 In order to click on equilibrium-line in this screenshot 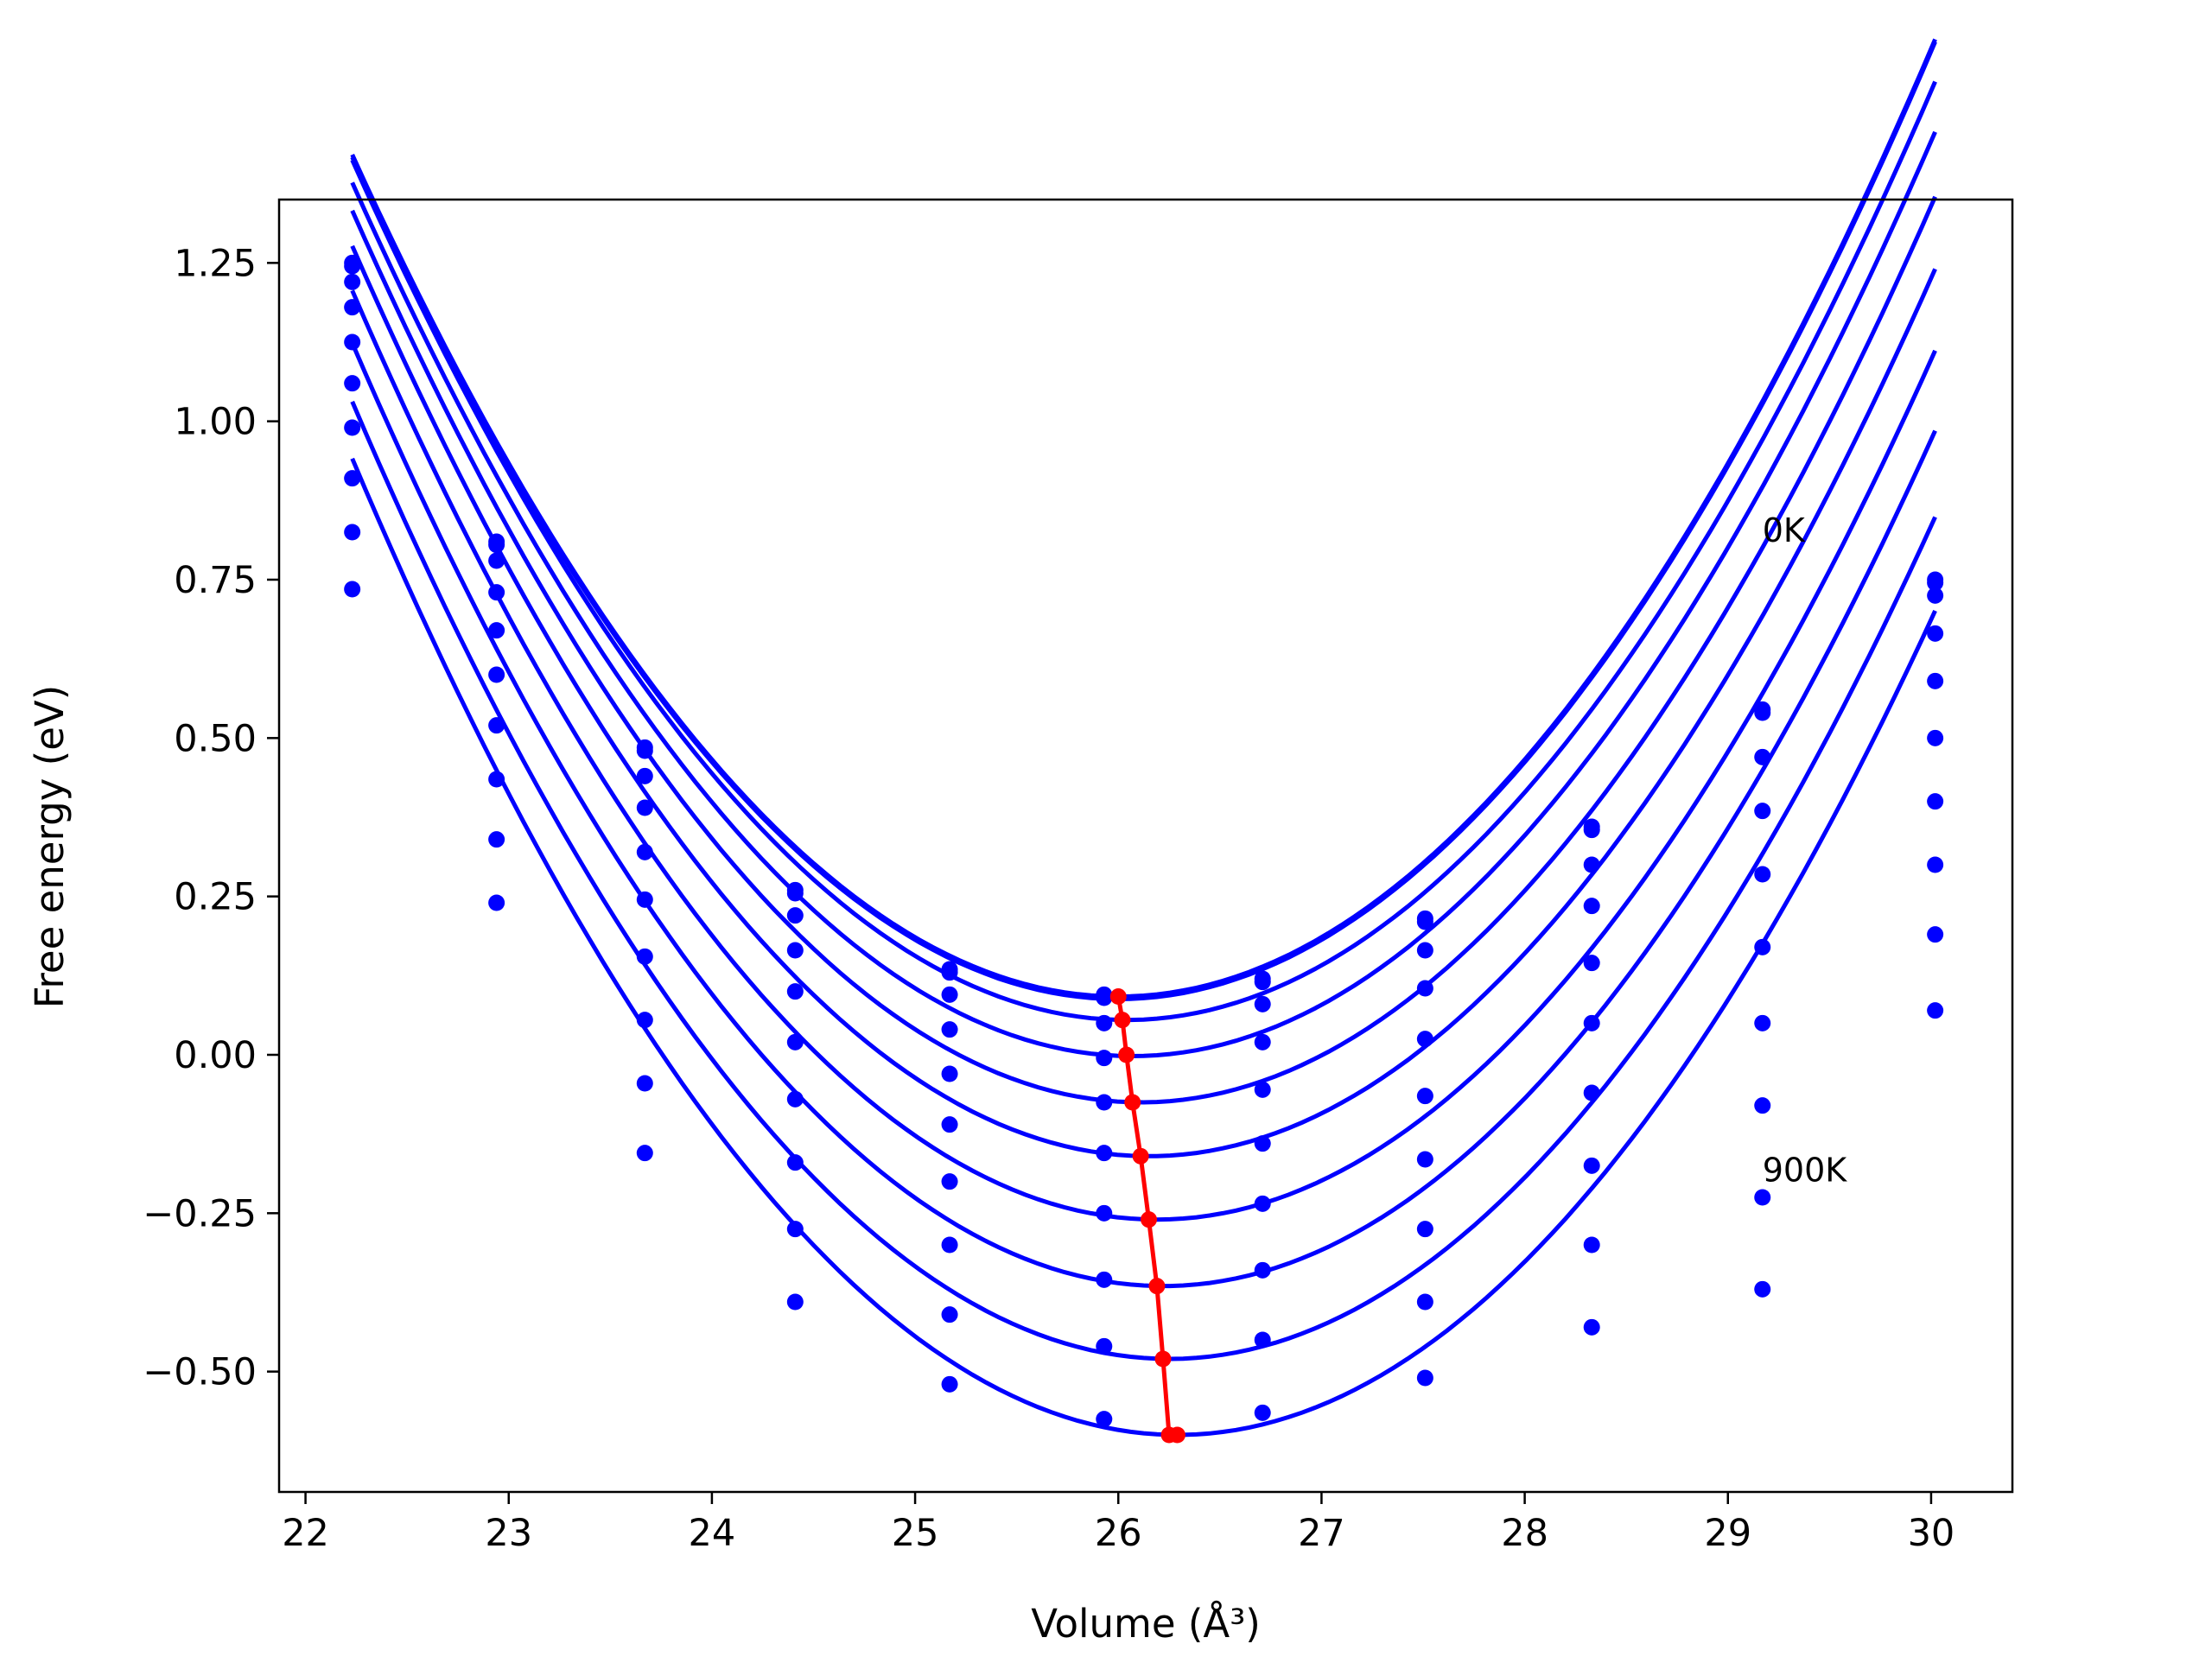, I will do `click(1147, 1217)`.